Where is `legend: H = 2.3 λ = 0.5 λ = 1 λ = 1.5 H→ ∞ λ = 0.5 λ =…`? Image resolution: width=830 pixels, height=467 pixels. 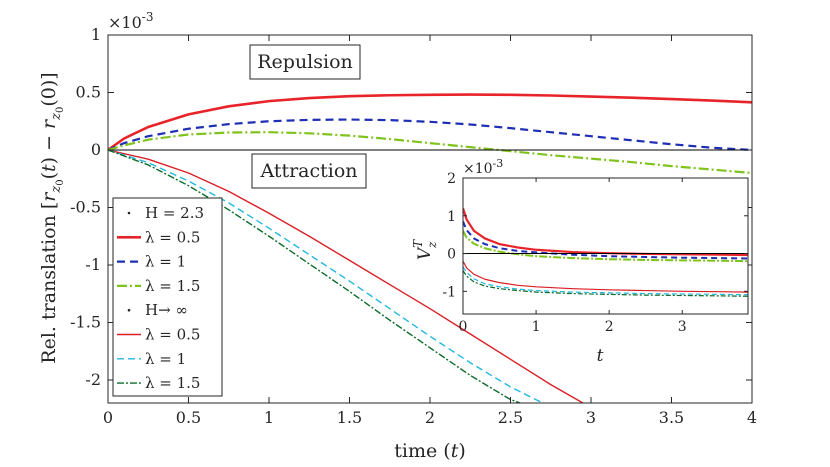 legend: H = 2.3 λ = 0.5 λ = 1 λ = 1.5 H→ ∞ λ = 0.5 λ =… is located at coordinates (167, 297).